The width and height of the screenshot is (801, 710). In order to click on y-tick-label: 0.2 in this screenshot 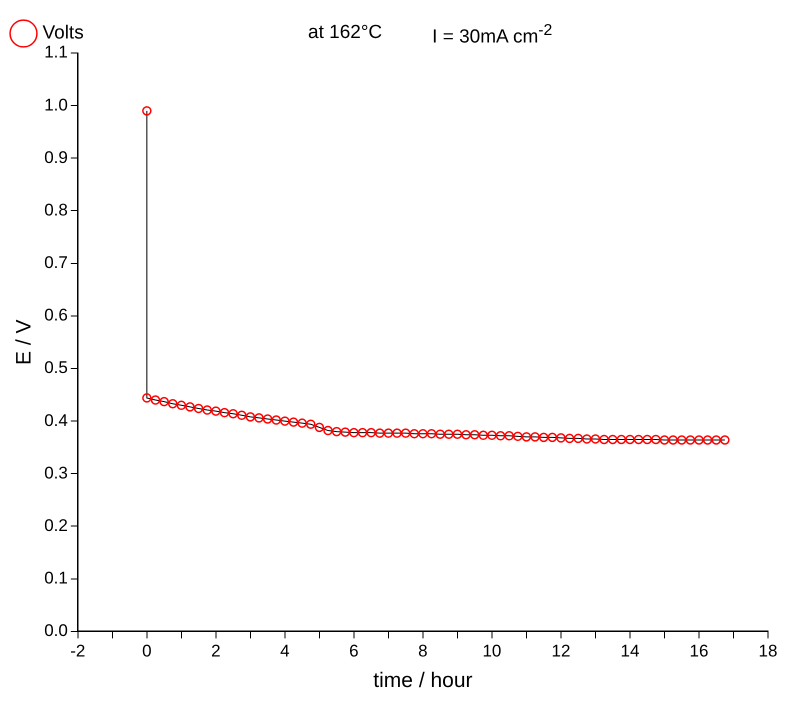, I will do `click(56, 525)`.